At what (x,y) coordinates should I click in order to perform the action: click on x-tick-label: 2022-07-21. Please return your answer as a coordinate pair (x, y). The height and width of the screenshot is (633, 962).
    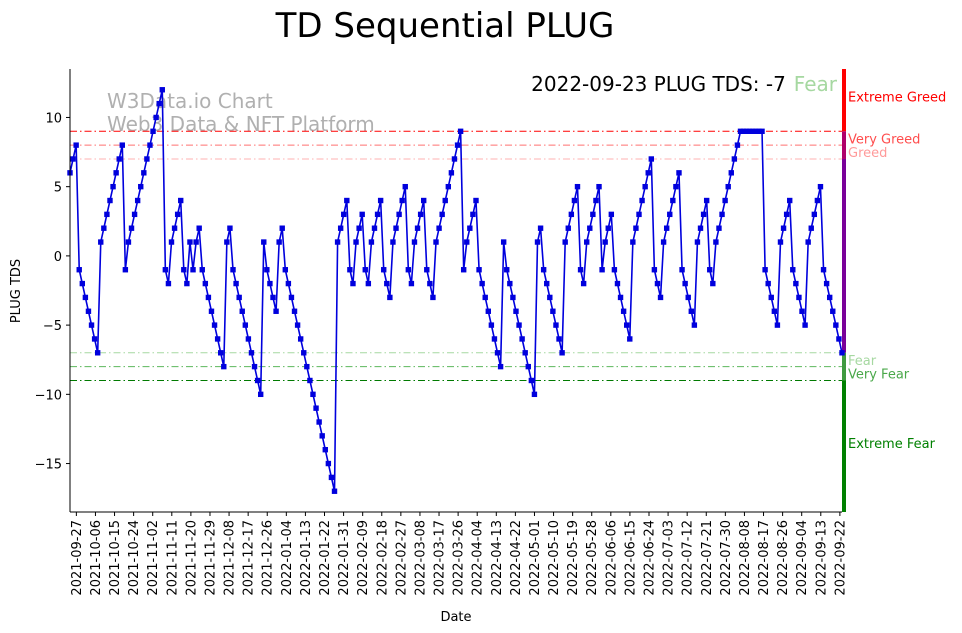
    Looking at the image, I should click on (707, 558).